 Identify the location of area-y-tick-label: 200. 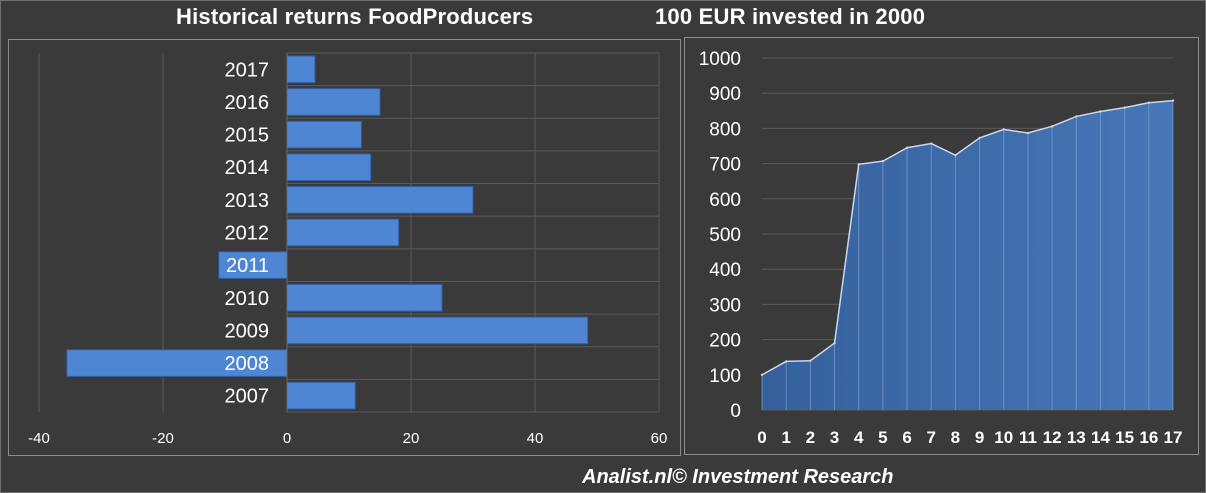
(725, 341).